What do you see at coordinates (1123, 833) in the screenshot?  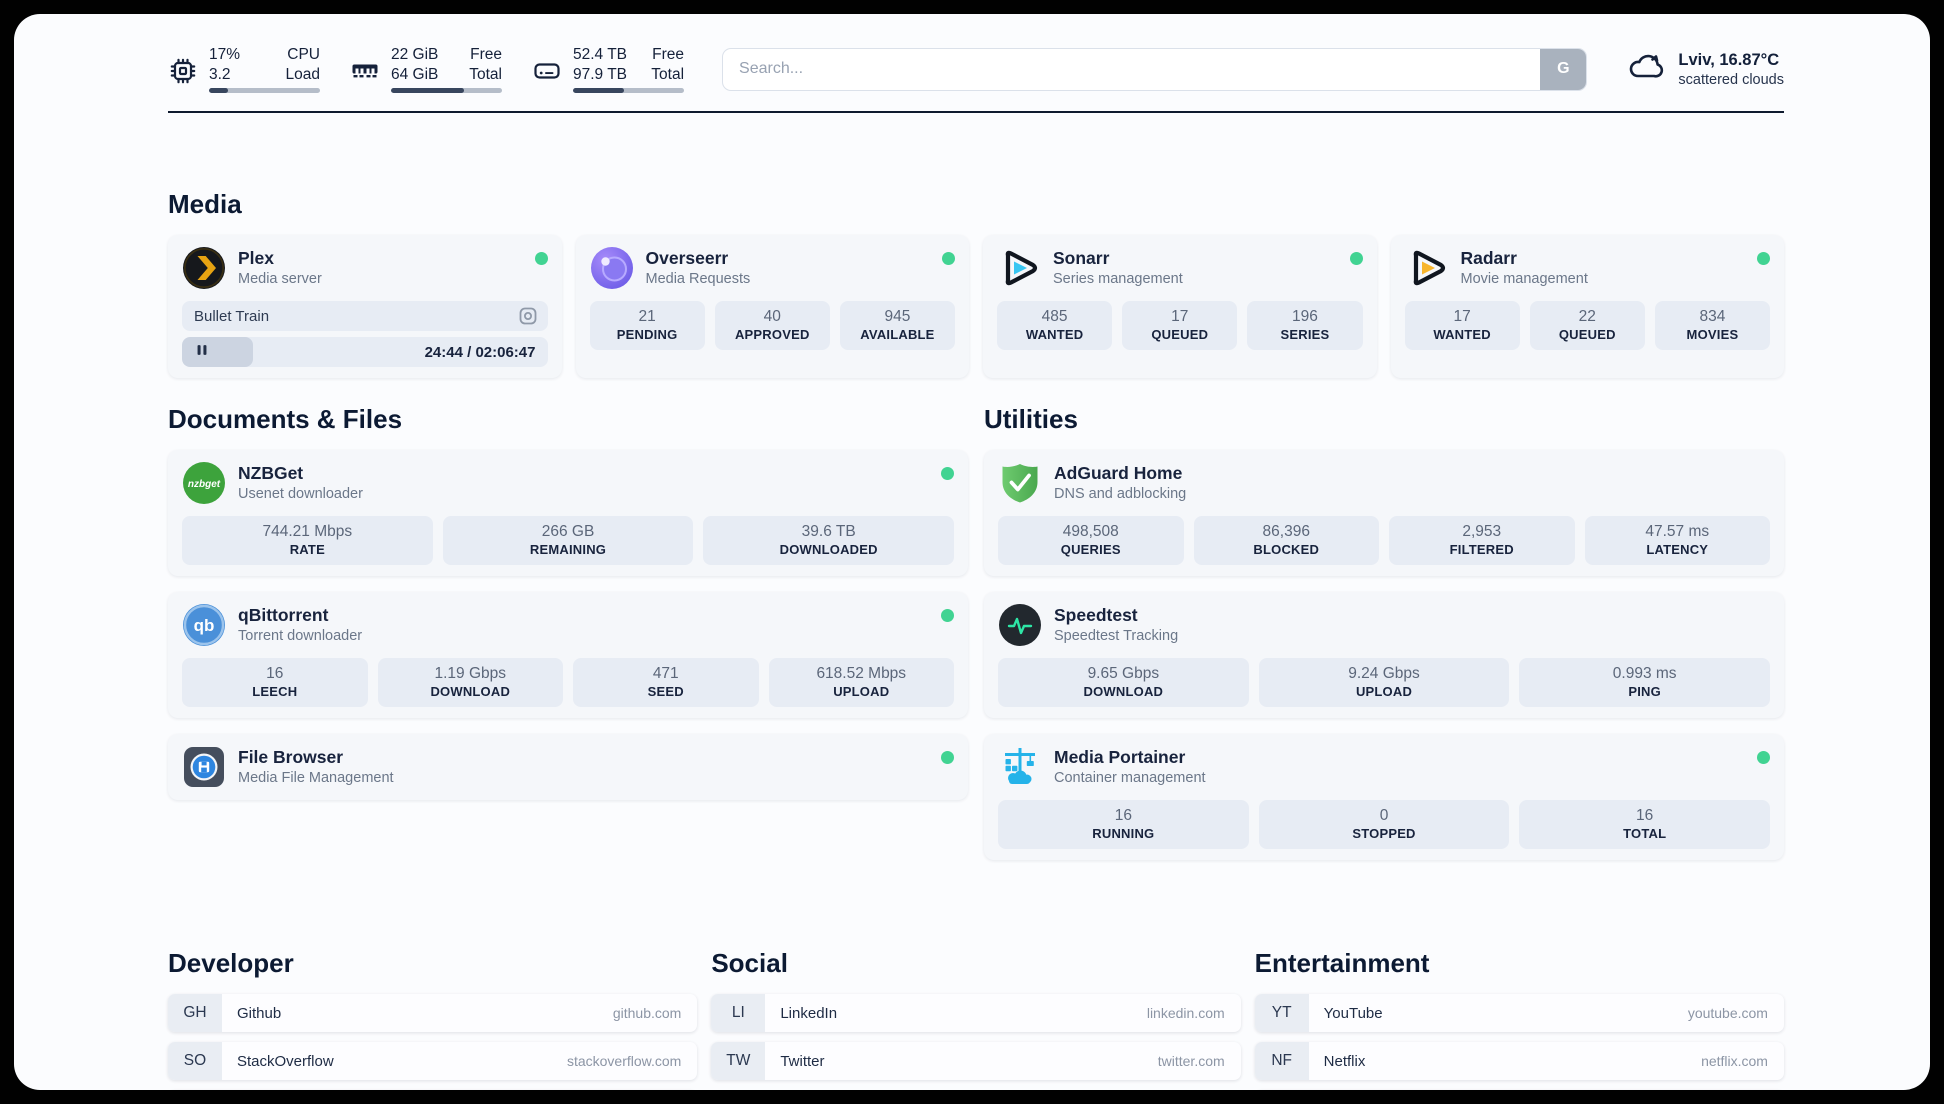 I see `stat-label: RUNNING` at bounding box center [1123, 833].